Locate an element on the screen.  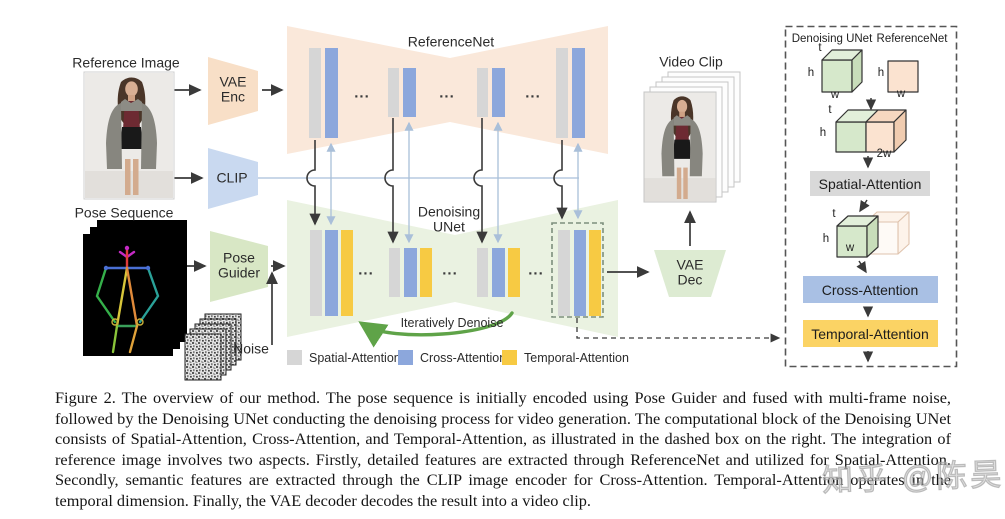
spatial-feature-lines is located at coordinates (437, 181).